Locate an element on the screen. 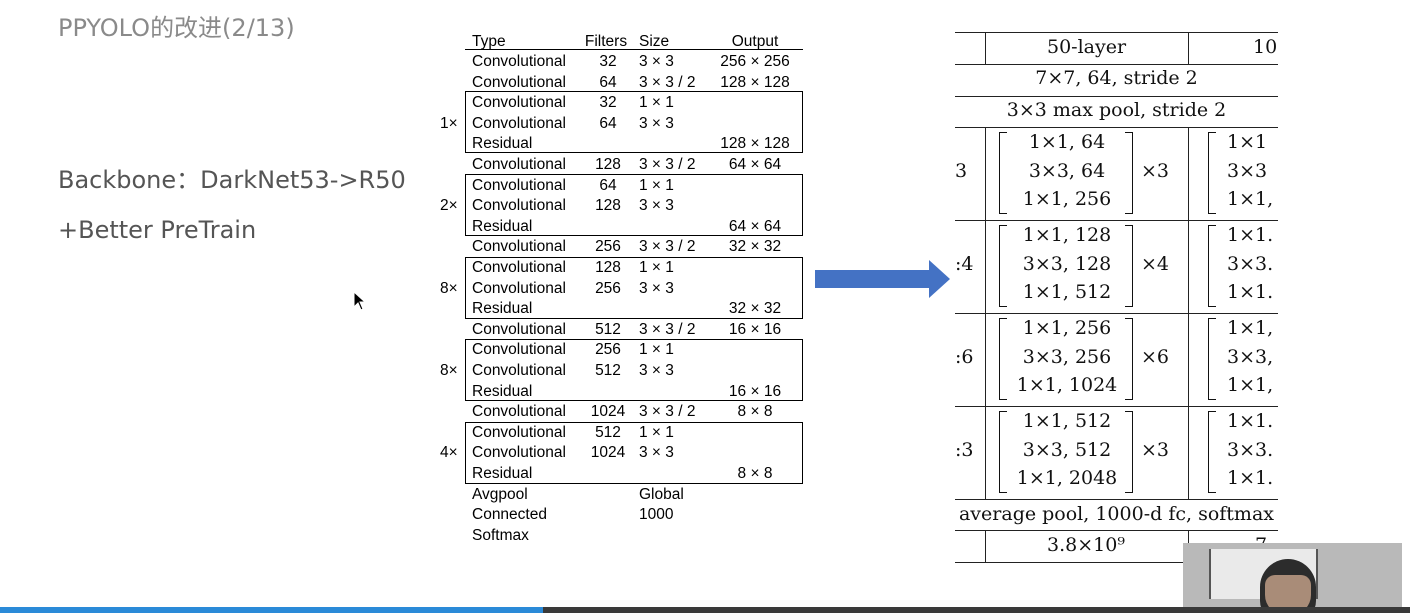 The width and height of the screenshot is (1410, 613). darknet-row: Convolutional 32 3 × 3 256 × 256 is located at coordinates (625, 62).